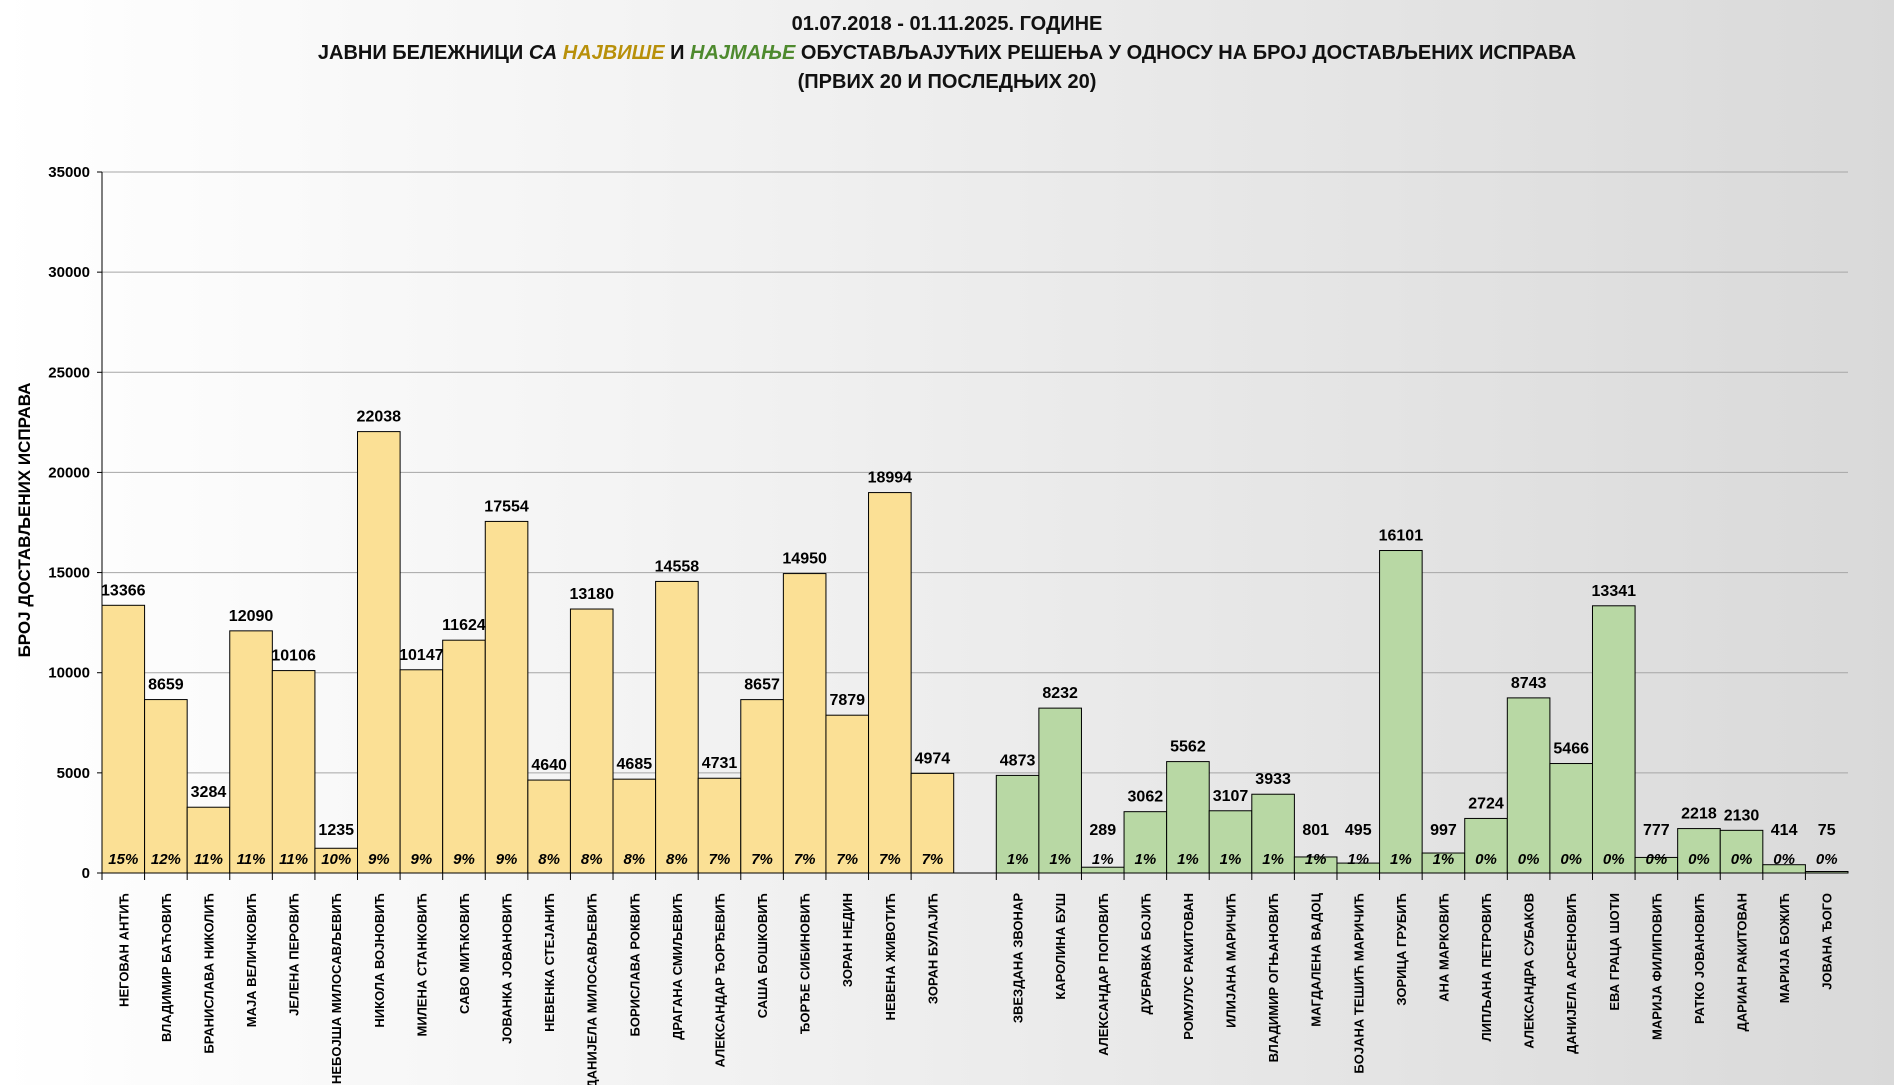 The height and width of the screenshot is (1085, 1894). Describe the element at coordinates (69, 172) in the screenshot. I see `y-tick-label: 35000` at that location.